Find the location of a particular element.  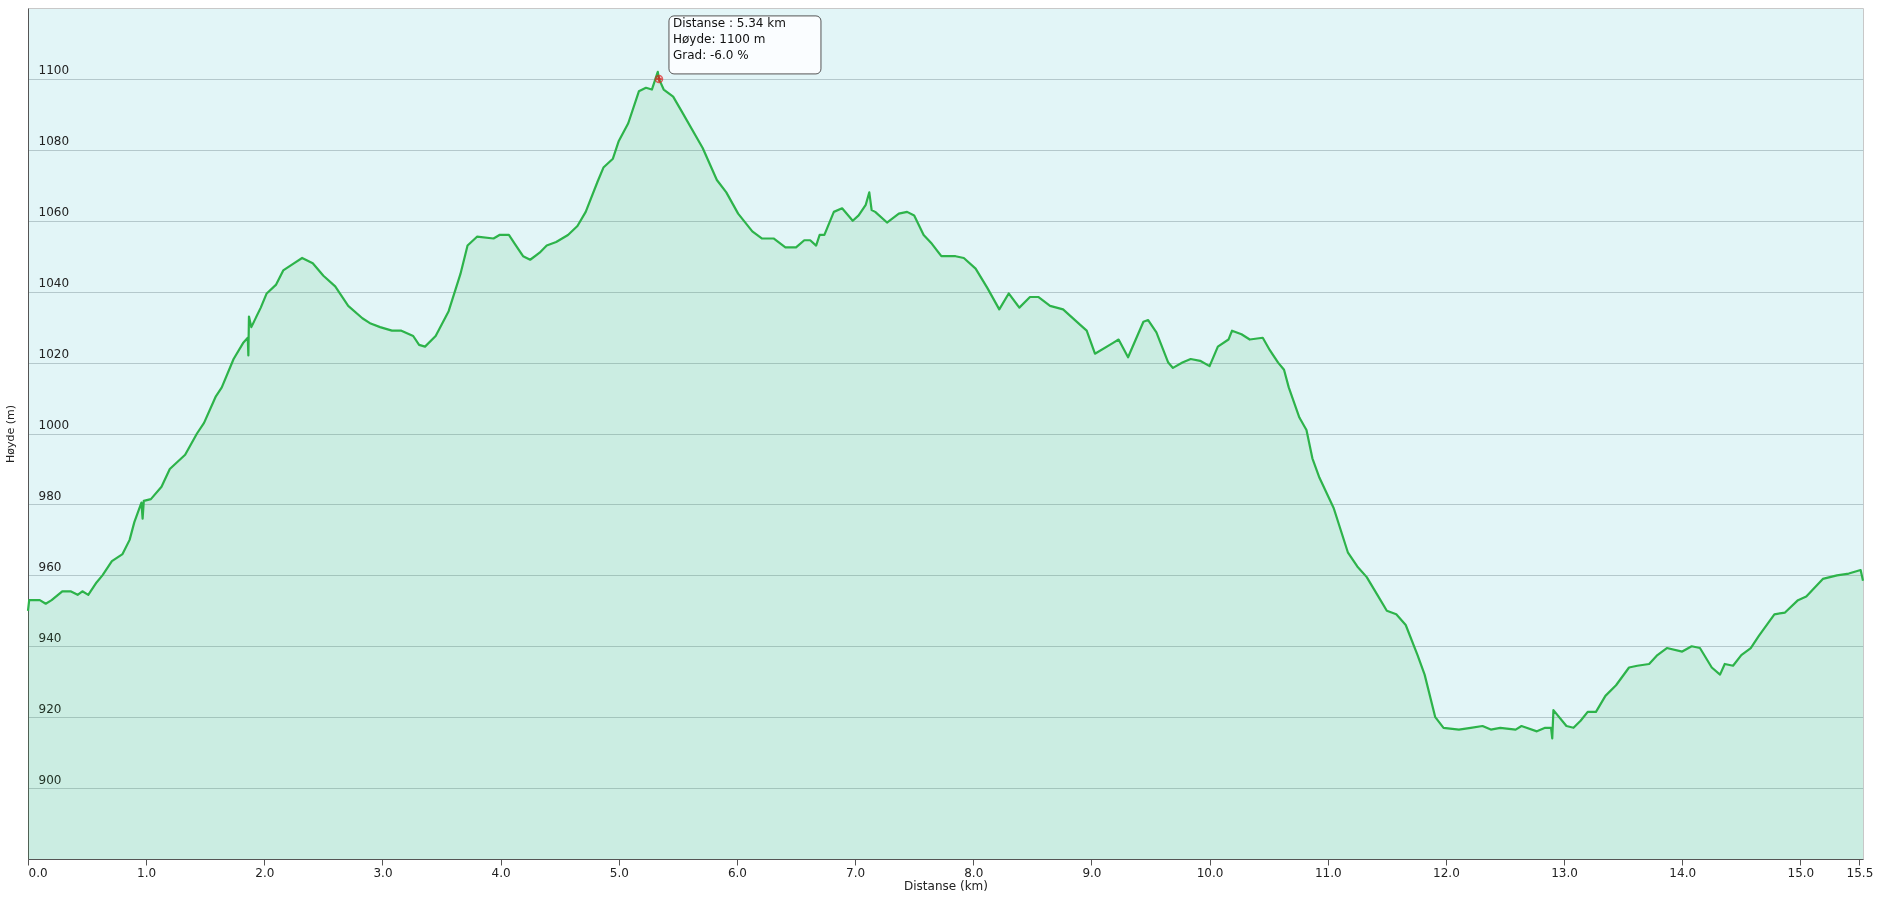

y-tick-label: 1060 is located at coordinates (54, 212).